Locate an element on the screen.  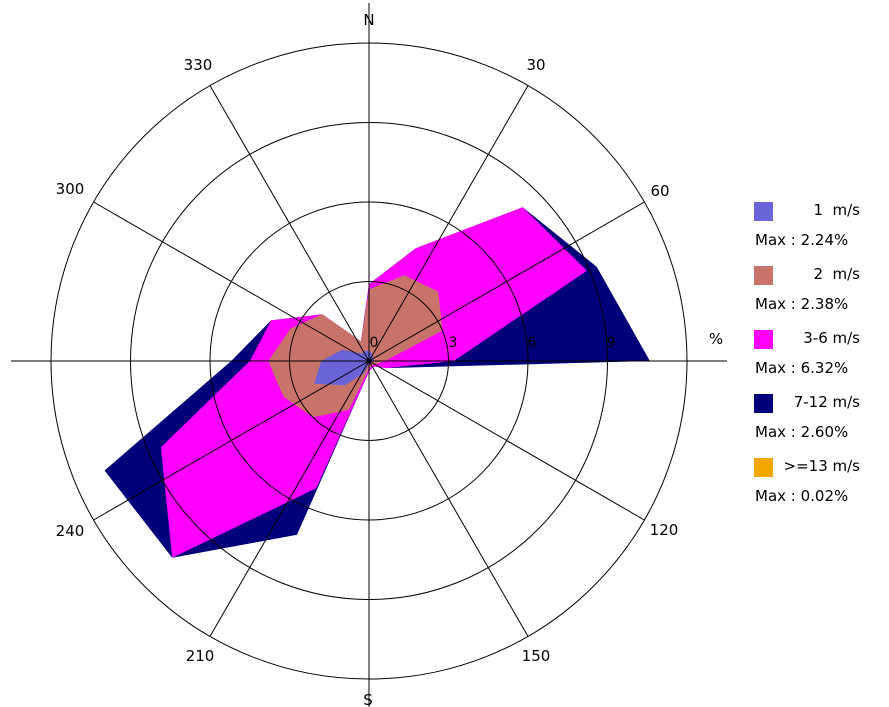
legend-max: Max2.24% is located at coordinates (801, 240).